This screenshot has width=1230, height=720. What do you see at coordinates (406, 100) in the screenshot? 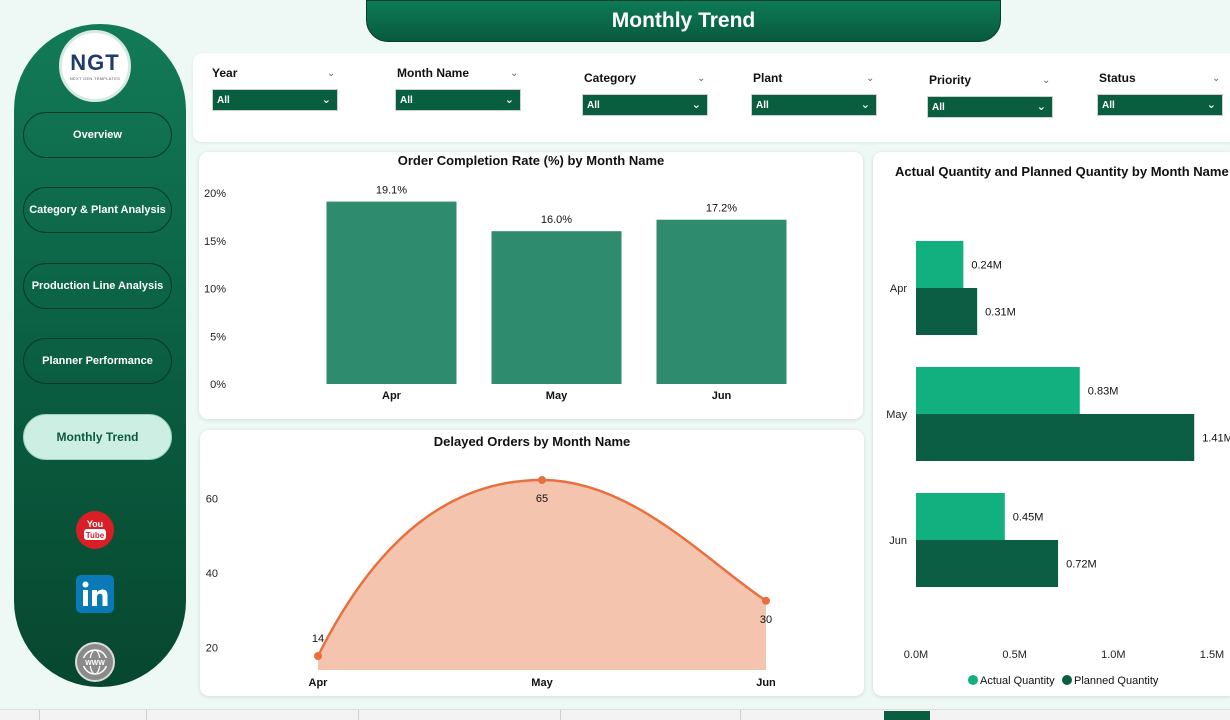
I see `filter-month-value: All` at bounding box center [406, 100].